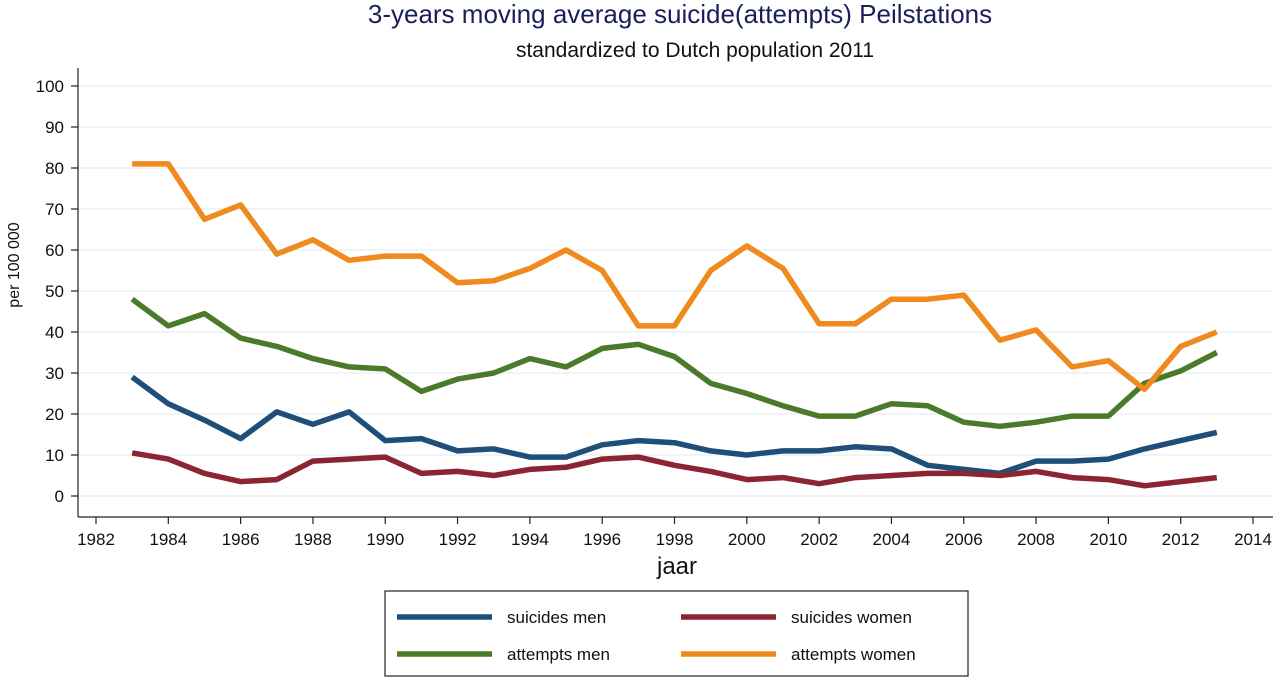  What do you see at coordinates (819, 539) in the screenshot?
I see `x-tick-label: 2002` at bounding box center [819, 539].